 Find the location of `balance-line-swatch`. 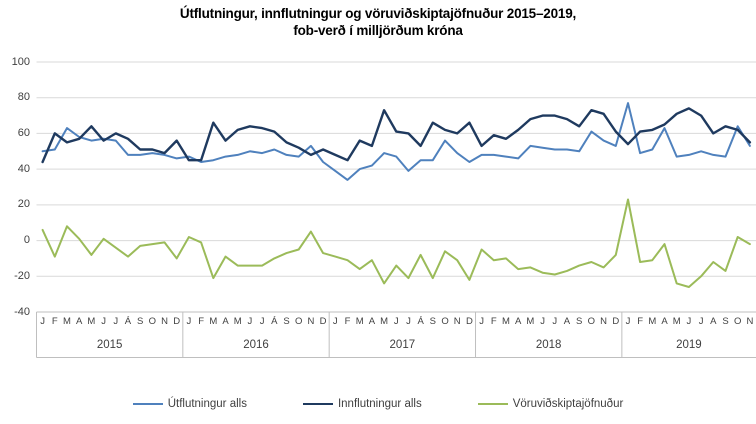

balance-line-swatch is located at coordinates (492, 404).